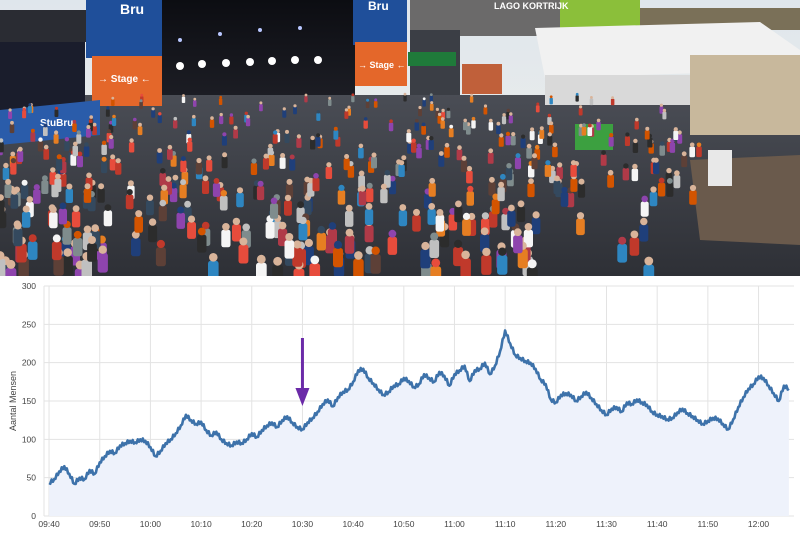 The image size is (800, 538). I want to click on stage-sign-right-orange, so click(381, 64).